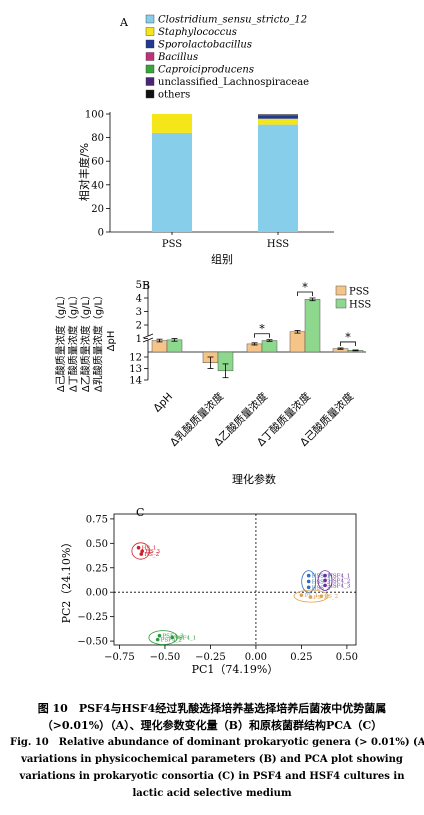 Image resolution: width=424 pixels, height=815 pixels. What do you see at coordinates (172, 123) in the screenshot?
I see `bar-segment-pss-staphylococcus` at bounding box center [172, 123].